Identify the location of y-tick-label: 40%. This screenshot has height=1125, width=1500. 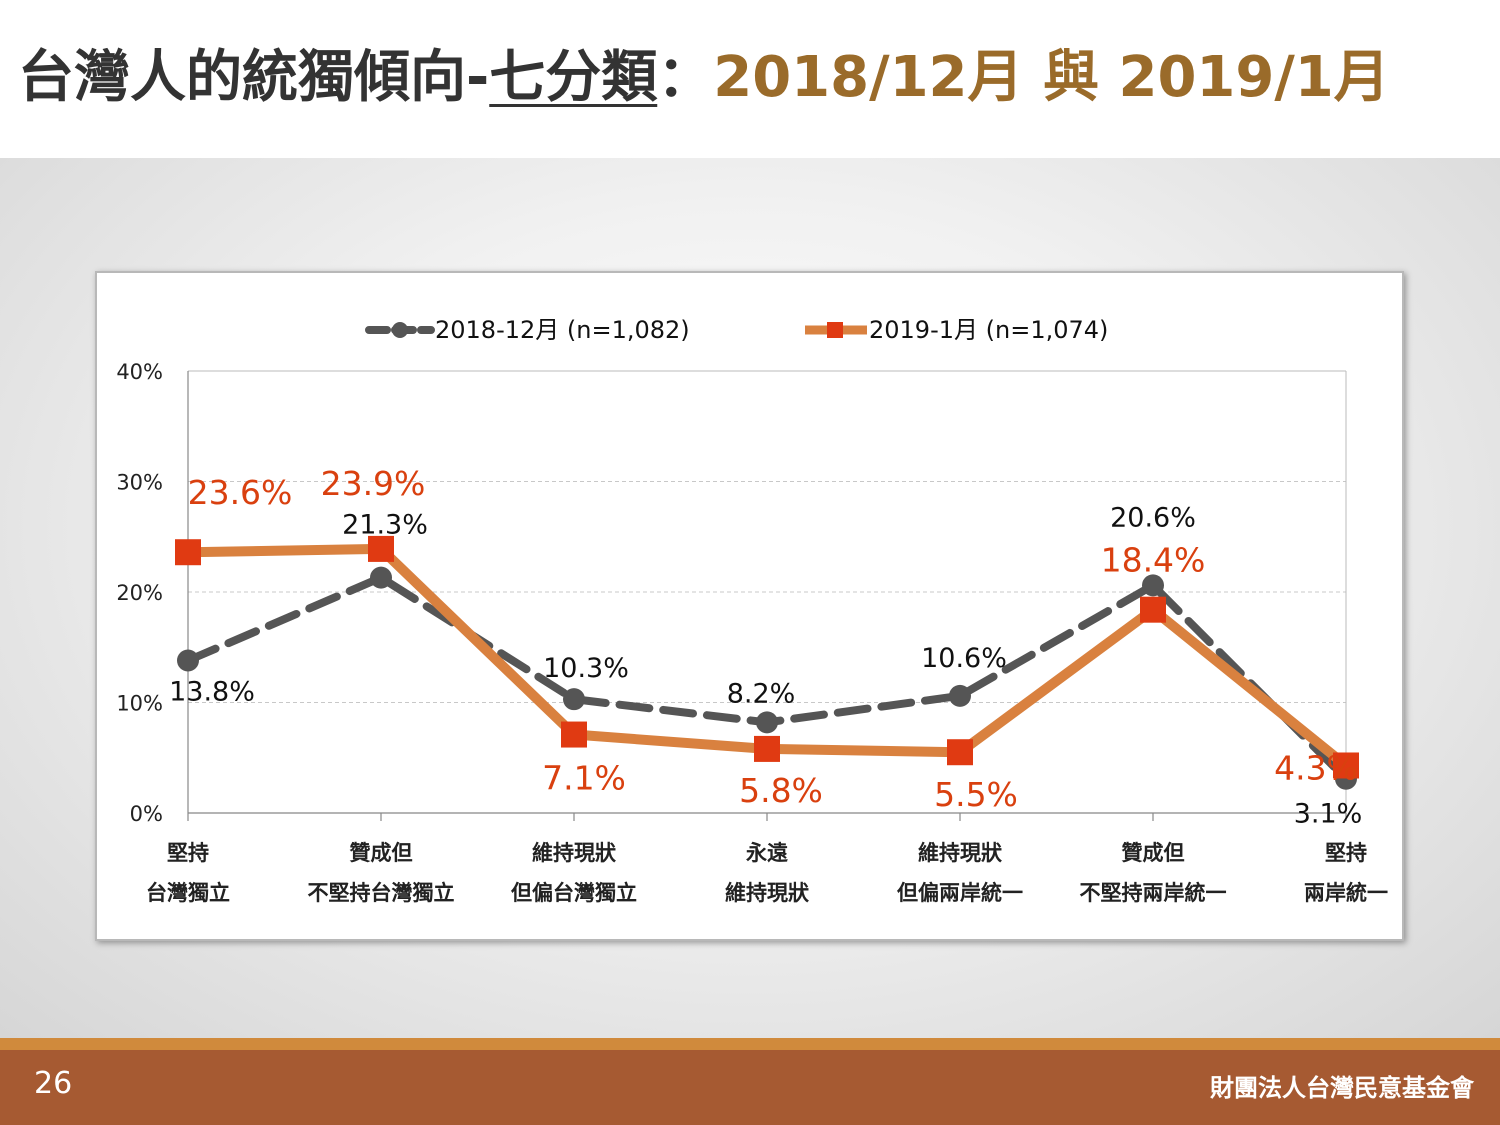
(139, 372).